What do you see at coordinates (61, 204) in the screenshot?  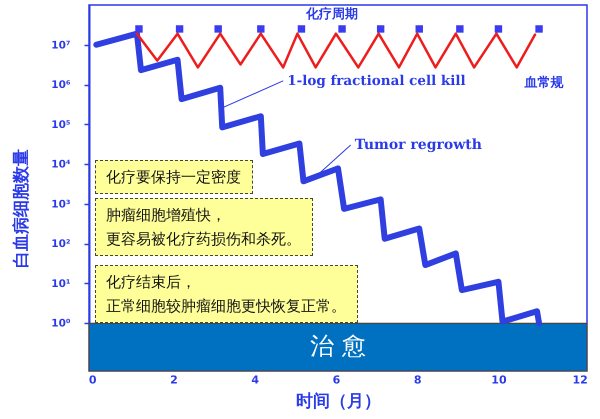 I see `y-tick-label: 10³` at bounding box center [61, 204].